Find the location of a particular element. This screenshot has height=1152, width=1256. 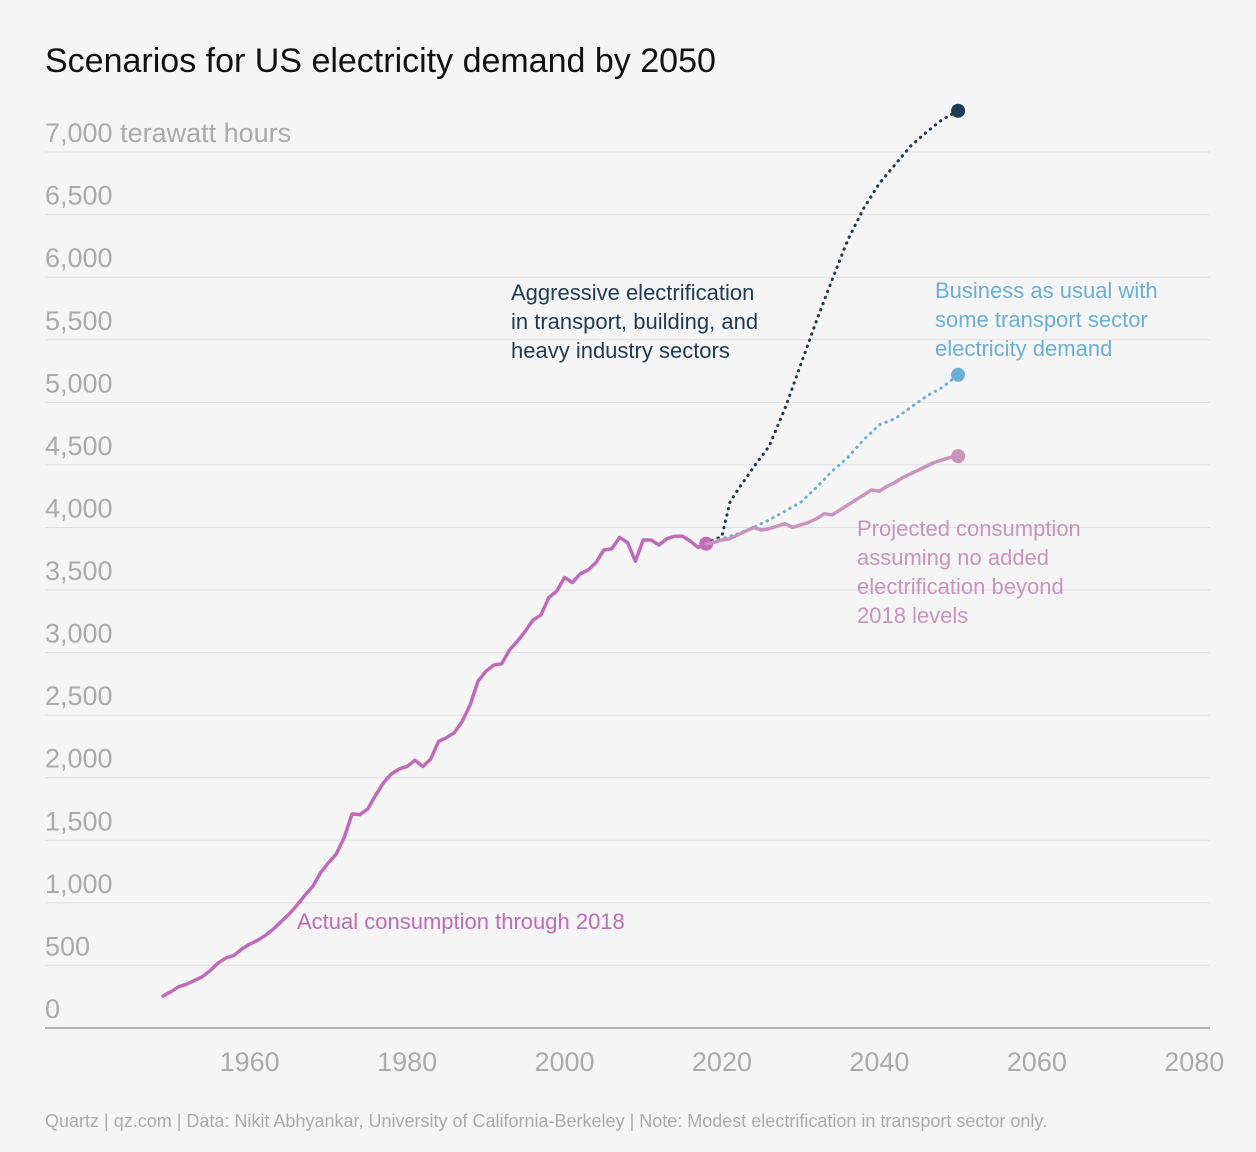

x-tick-label: 1960 is located at coordinates (250, 1062).